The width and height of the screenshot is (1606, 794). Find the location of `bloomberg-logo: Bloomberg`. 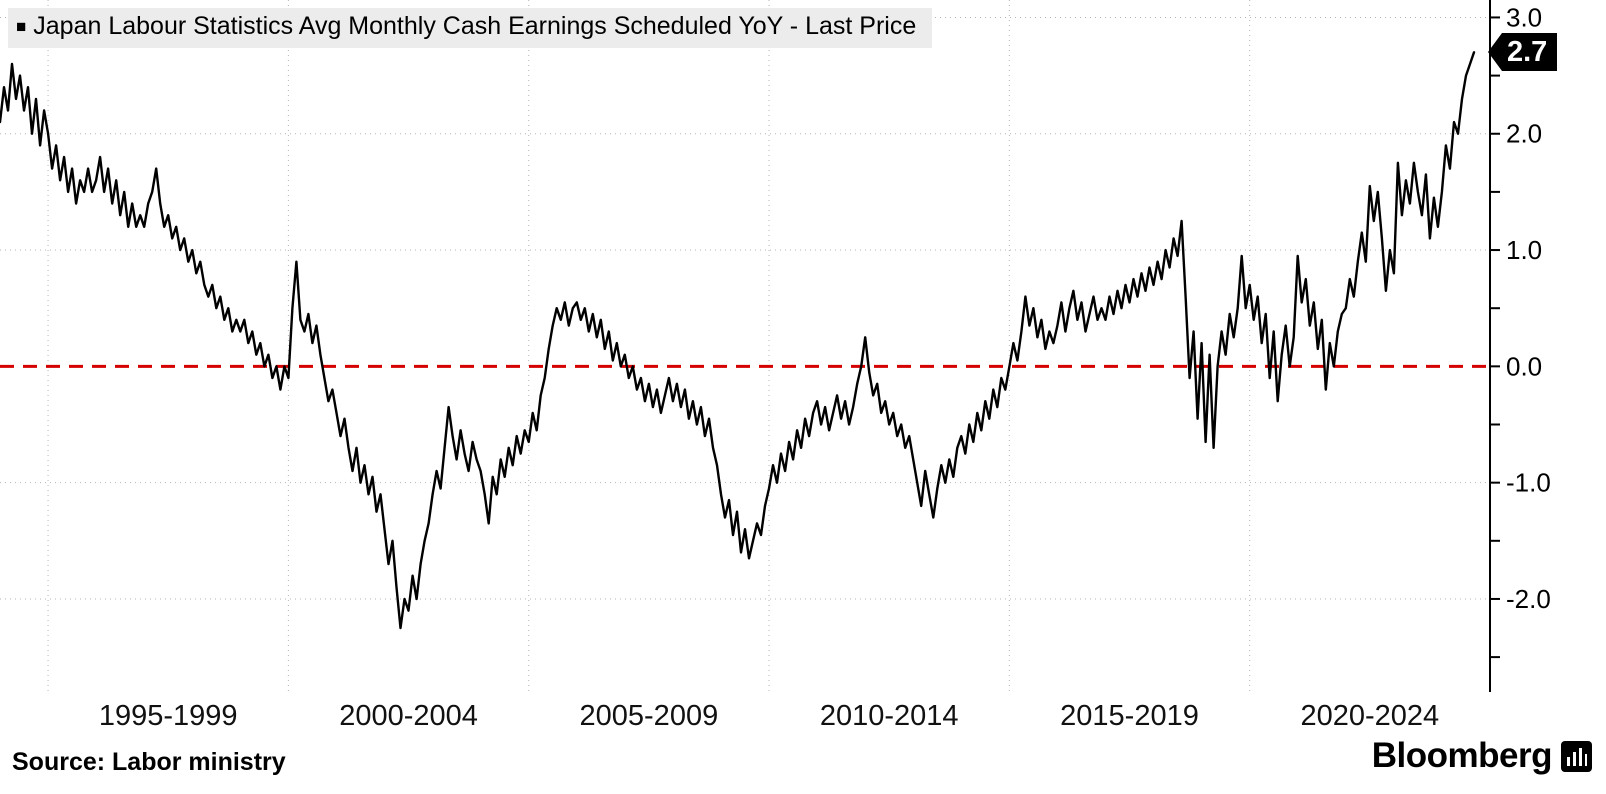

bloomberg-logo: Bloomberg is located at coordinates (1482, 756).